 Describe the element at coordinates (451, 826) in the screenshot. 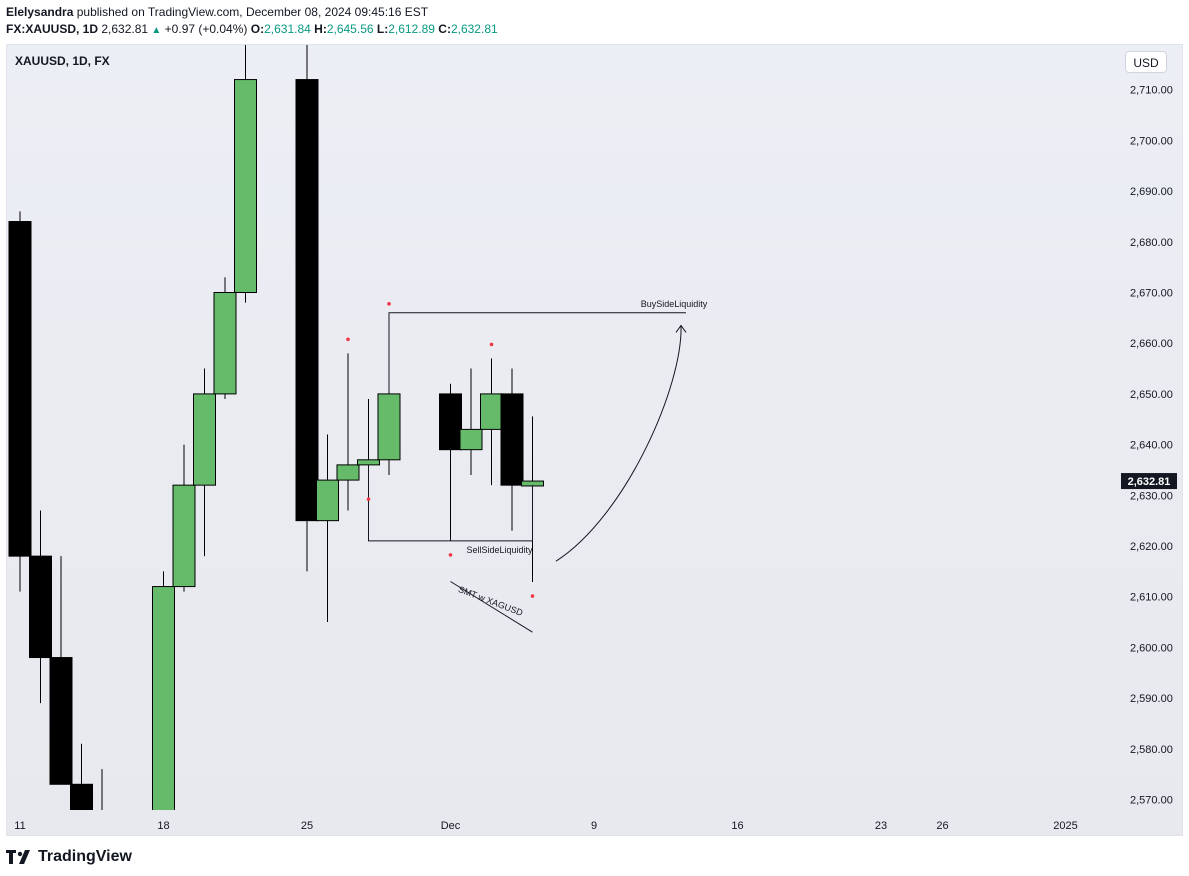

I see `x-tick-label: Dec` at that location.